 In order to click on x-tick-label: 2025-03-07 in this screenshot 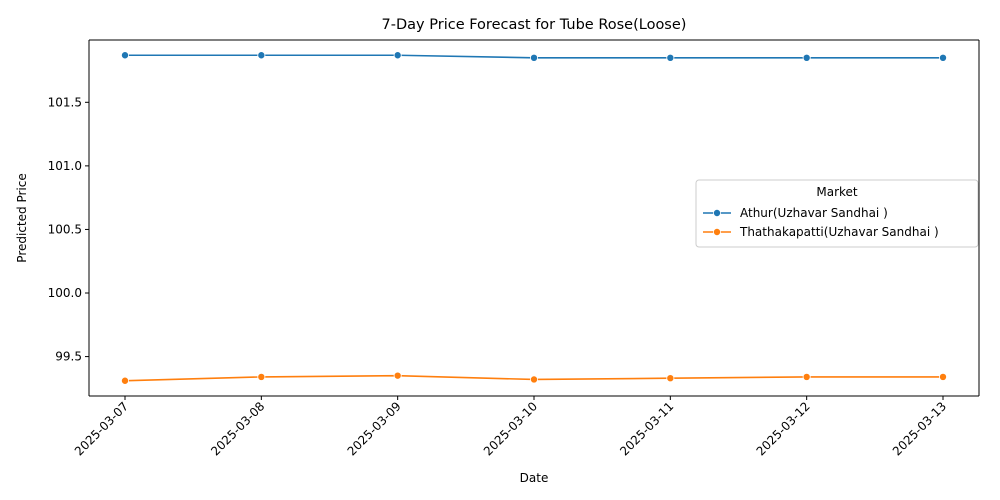, I will do `click(101, 428)`.